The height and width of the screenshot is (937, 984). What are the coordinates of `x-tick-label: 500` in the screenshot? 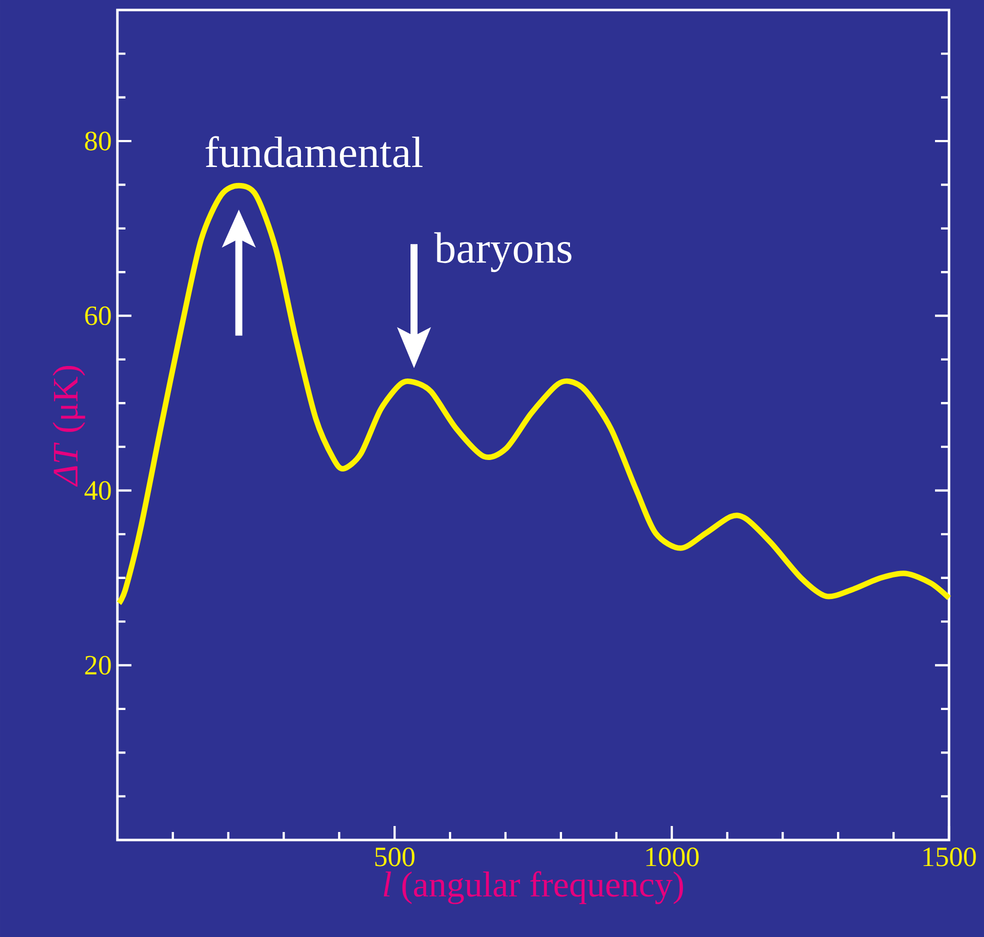 It's located at (394, 857).